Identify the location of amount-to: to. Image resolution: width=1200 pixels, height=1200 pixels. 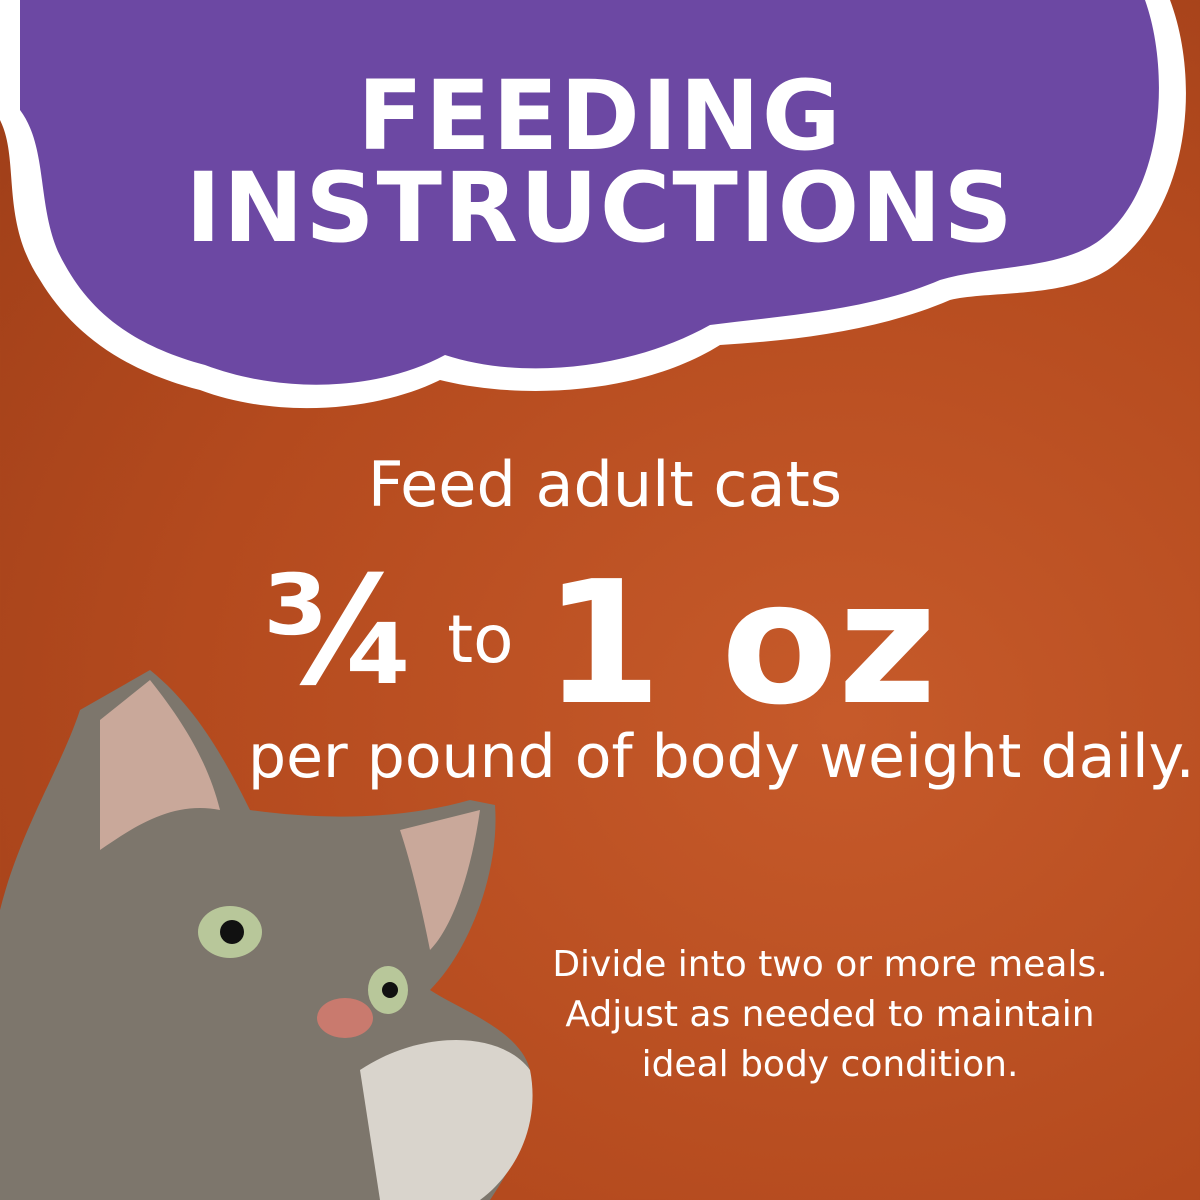
(480, 639).